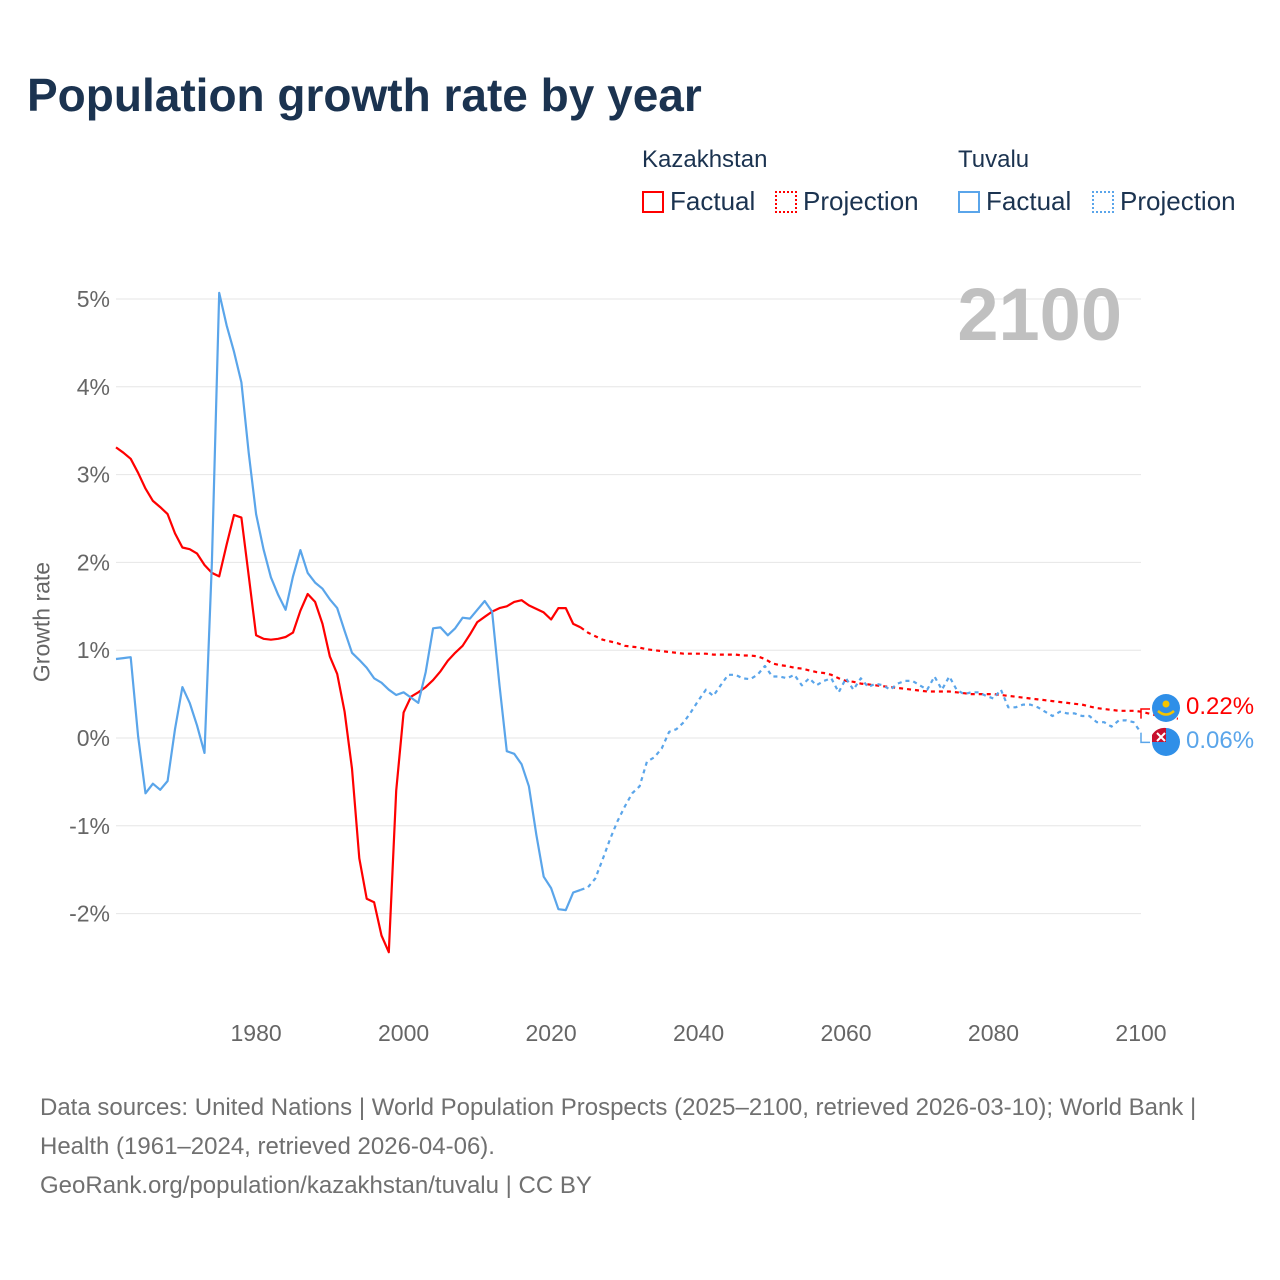  Describe the element at coordinates (93, 387) in the screenshot. I see `y-tick-label: 4%` at that location.